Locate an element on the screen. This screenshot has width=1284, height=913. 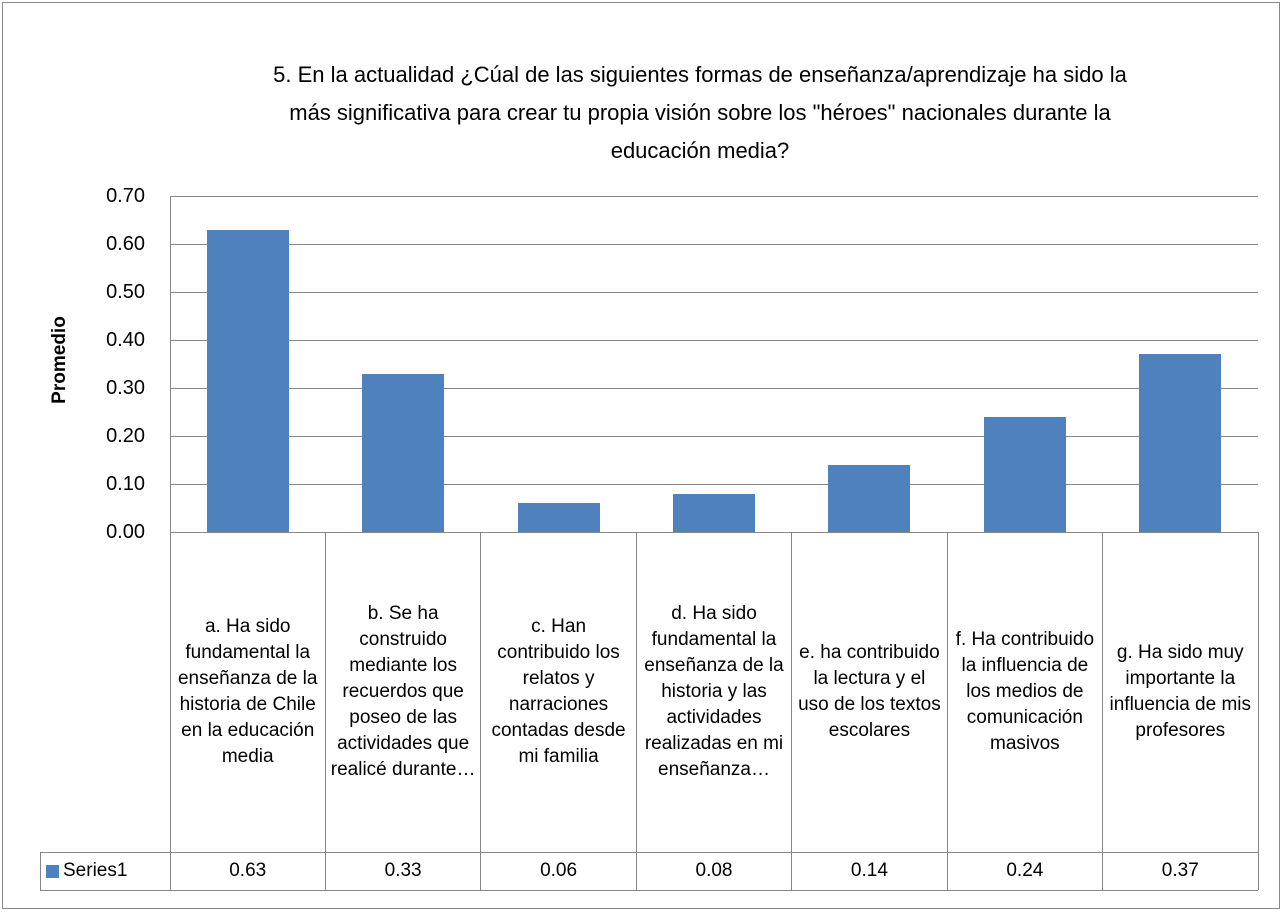
table-value: 0.24 is located at coordinates (1025, 870).